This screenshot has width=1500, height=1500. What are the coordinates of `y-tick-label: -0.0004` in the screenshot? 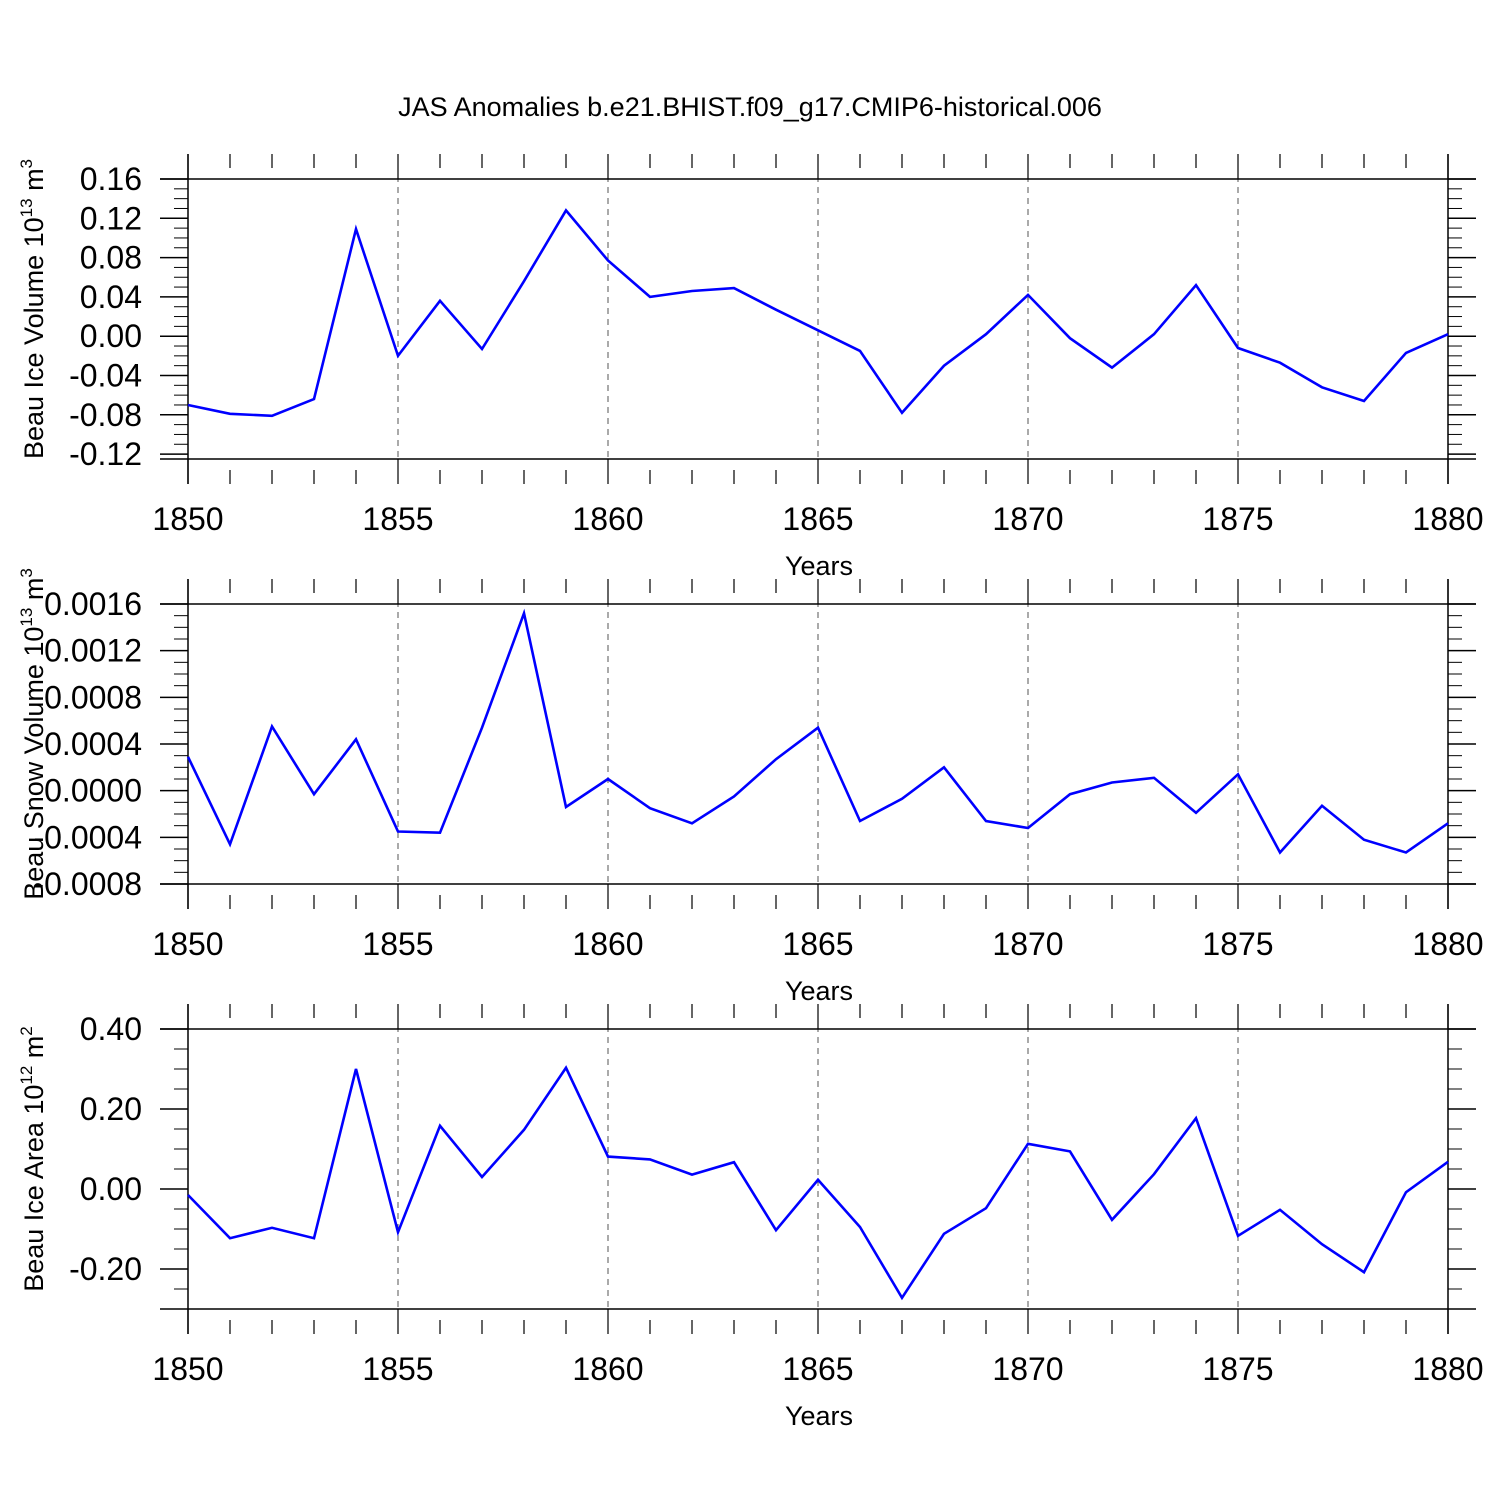 It's located at (87, 837).